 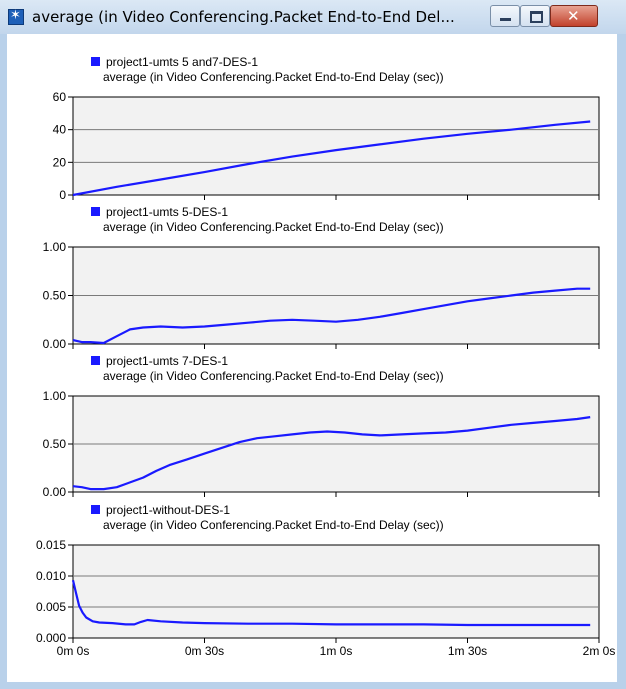 What do you see at coordinates (51, 638) in the screenshot?
I see `y-tick-label: 0.000` at bounding box center [51, 638].